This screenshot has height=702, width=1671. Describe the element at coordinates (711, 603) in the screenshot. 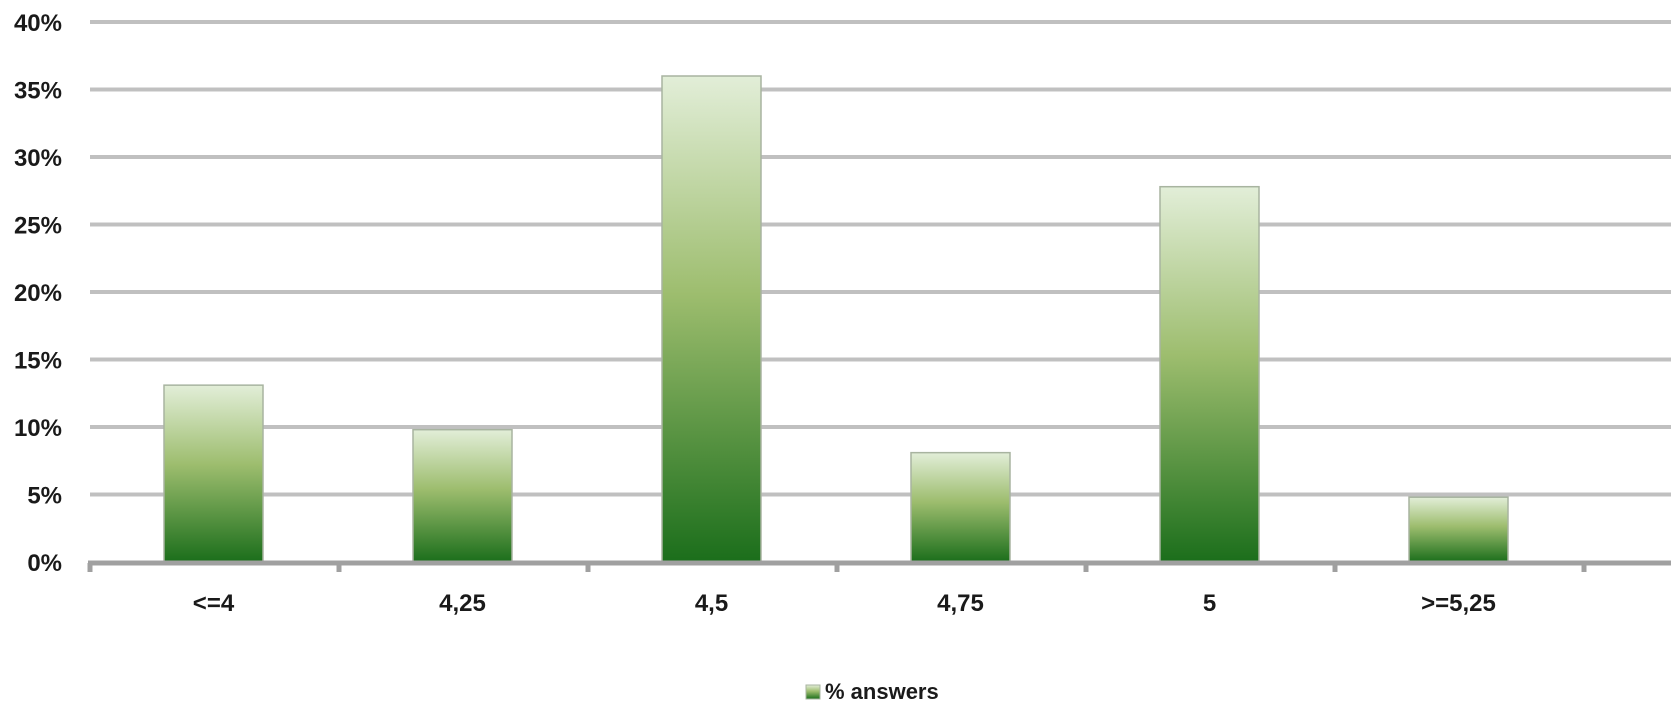

I see `x-tick-label: 4,5` at that location.